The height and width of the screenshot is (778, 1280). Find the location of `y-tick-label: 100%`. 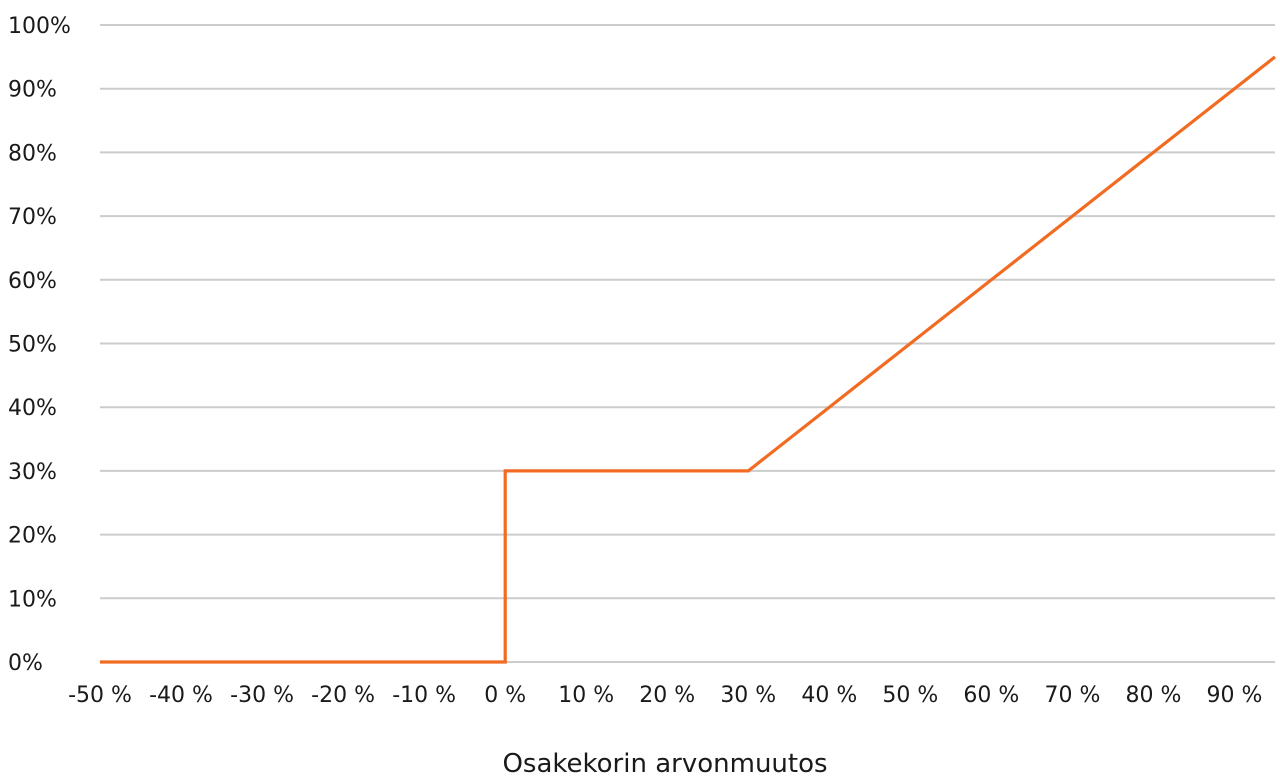

y-tick-label: 100% is located at coordinates (39, 26).